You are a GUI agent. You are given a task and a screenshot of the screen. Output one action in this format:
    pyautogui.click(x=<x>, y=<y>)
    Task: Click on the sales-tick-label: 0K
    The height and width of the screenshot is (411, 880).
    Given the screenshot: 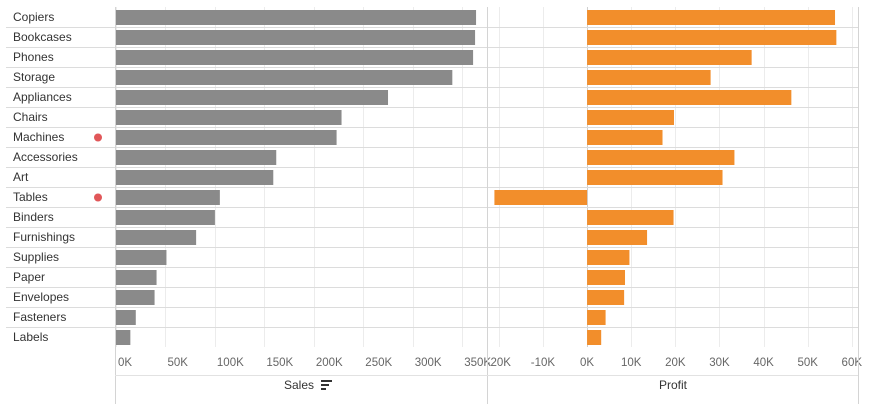 What is the action you would take?
    pyautogui.click(x=125, y=363)
    